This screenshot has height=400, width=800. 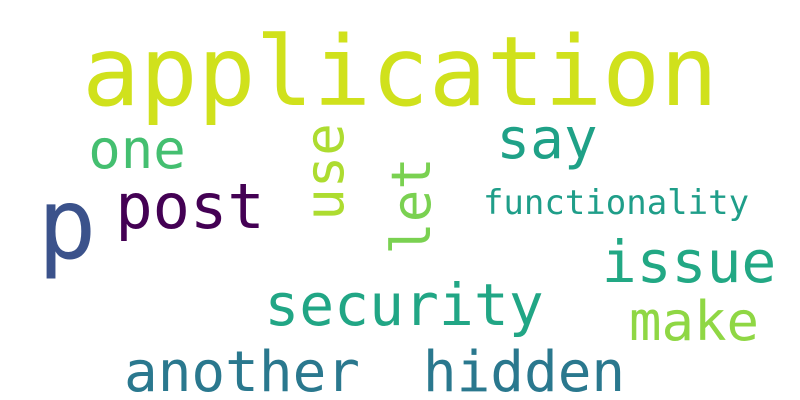 What do you see at coordinates (190, 206) in the screenshot?
I see `word-post: post` at bounding box center [190, 206].